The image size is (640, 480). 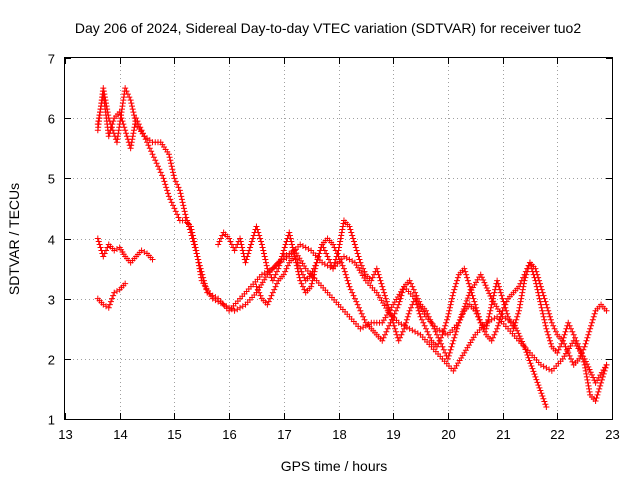 I want to click on x-tick-labels: 13 14 15 16 17 18 19 20 21 22 23, so click(x=338, y=434).